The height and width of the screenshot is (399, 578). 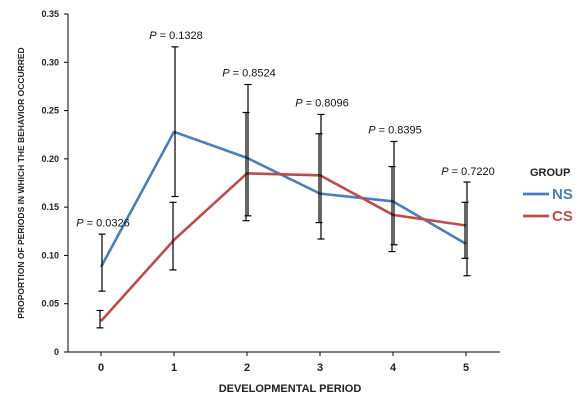 I want to click on x-tick-label: 3, so click(x=320, y=368).